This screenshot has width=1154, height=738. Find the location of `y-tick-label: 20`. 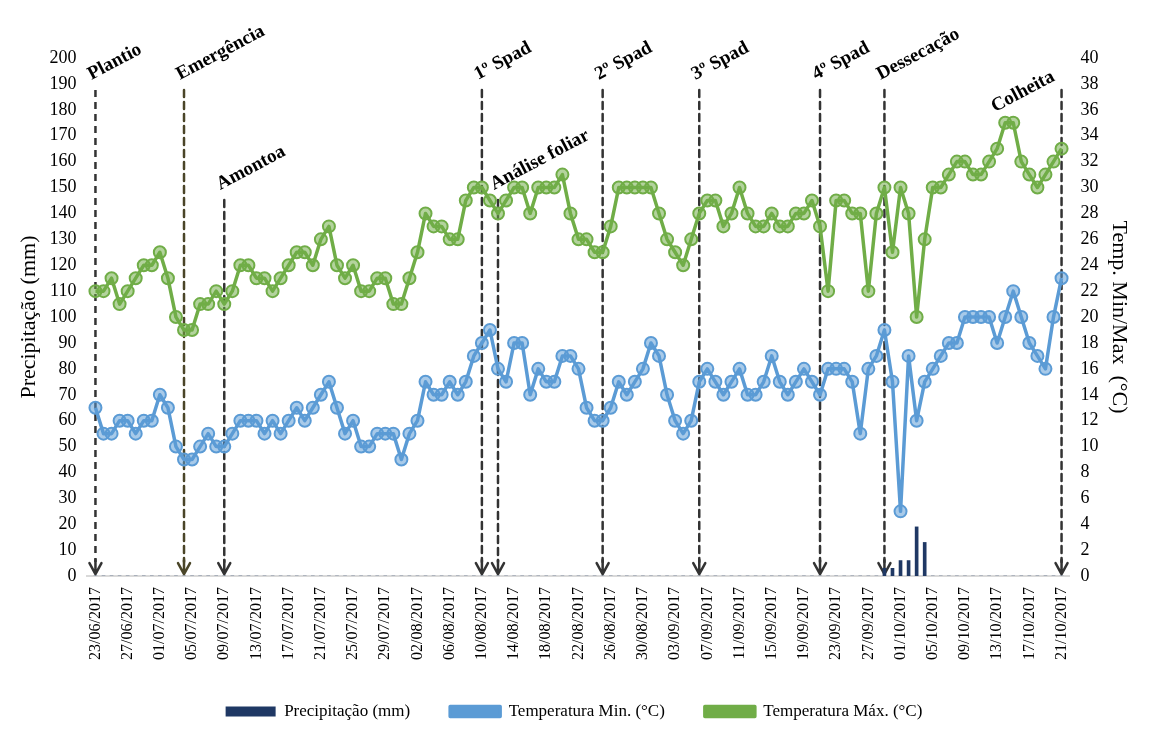

y-tick-label: 20 is located at coordinates (67, 523).